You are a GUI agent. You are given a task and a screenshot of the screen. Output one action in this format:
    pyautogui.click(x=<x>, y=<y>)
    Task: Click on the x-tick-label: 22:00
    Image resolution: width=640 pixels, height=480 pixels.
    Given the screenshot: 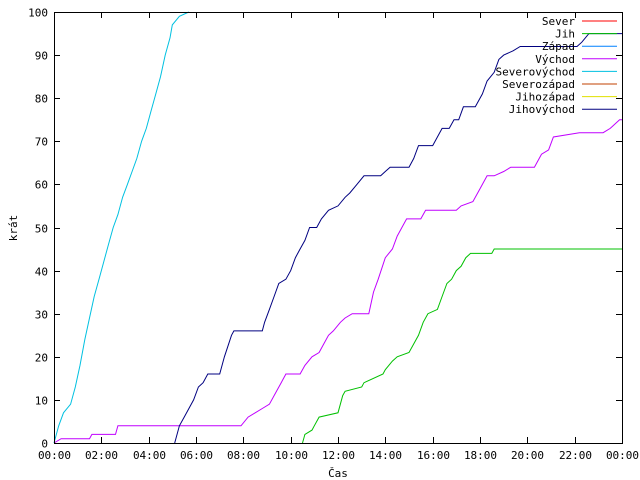 What is the action you would take?
    pyautogui.click(x=575, y=455)
    